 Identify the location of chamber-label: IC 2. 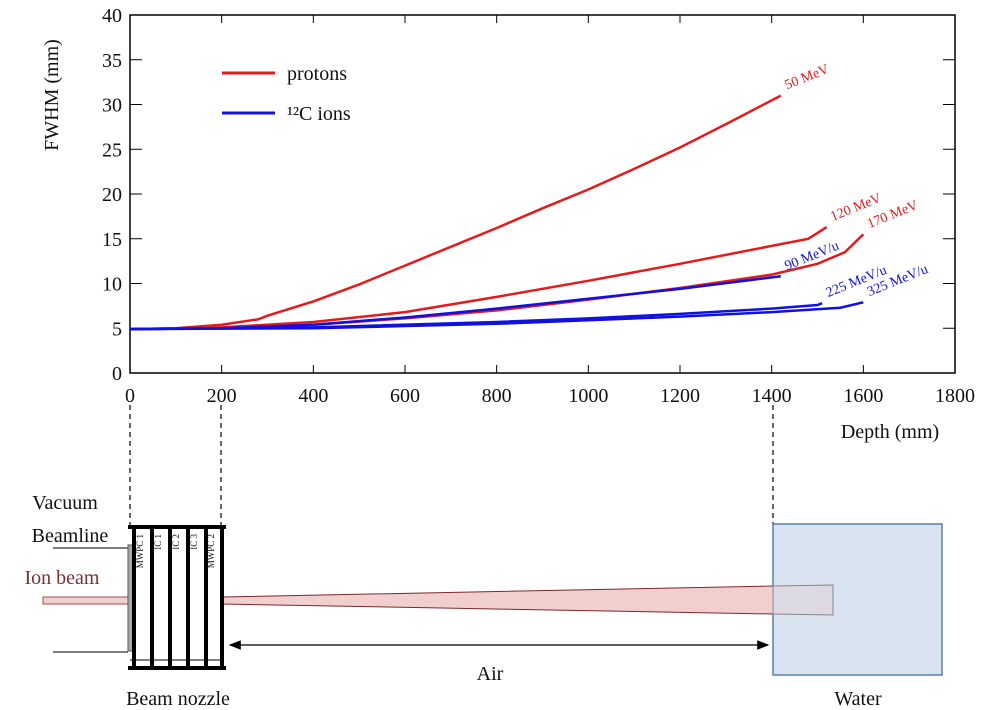
(176, 542).